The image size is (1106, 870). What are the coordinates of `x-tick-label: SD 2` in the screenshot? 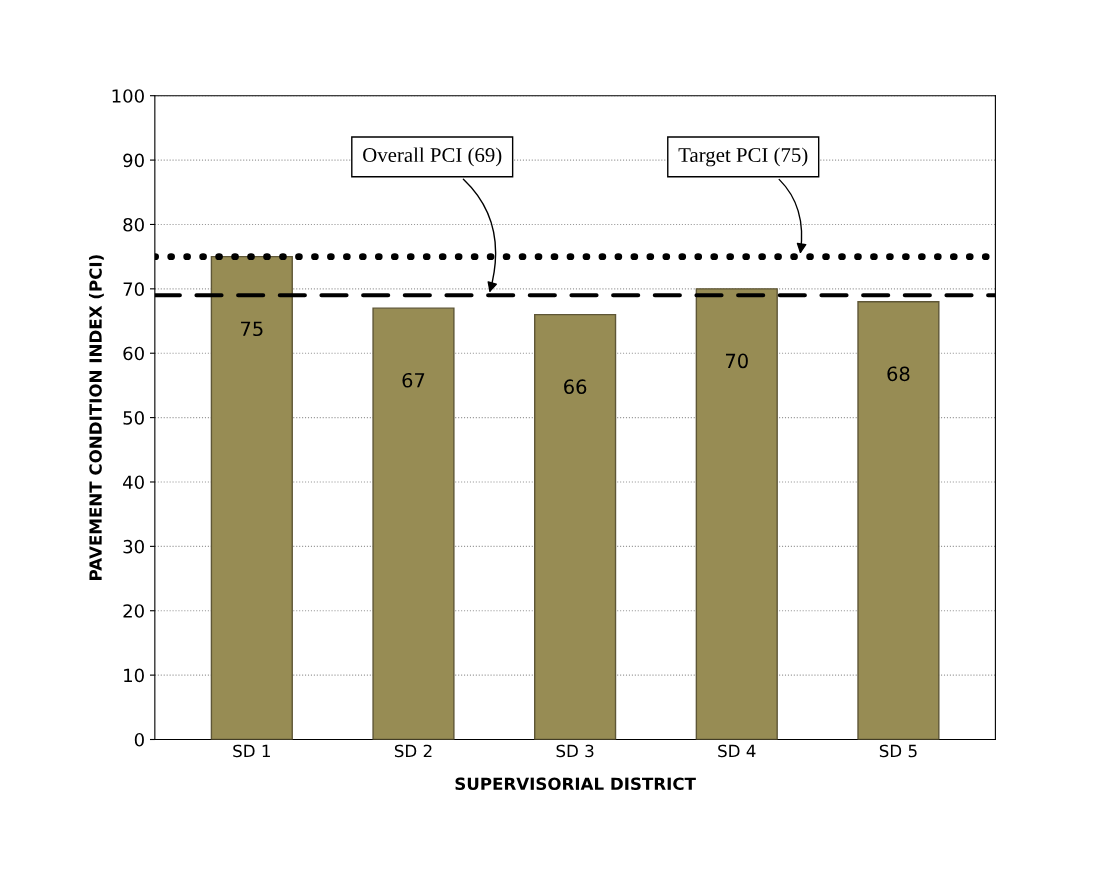 It's located at (413, 751).